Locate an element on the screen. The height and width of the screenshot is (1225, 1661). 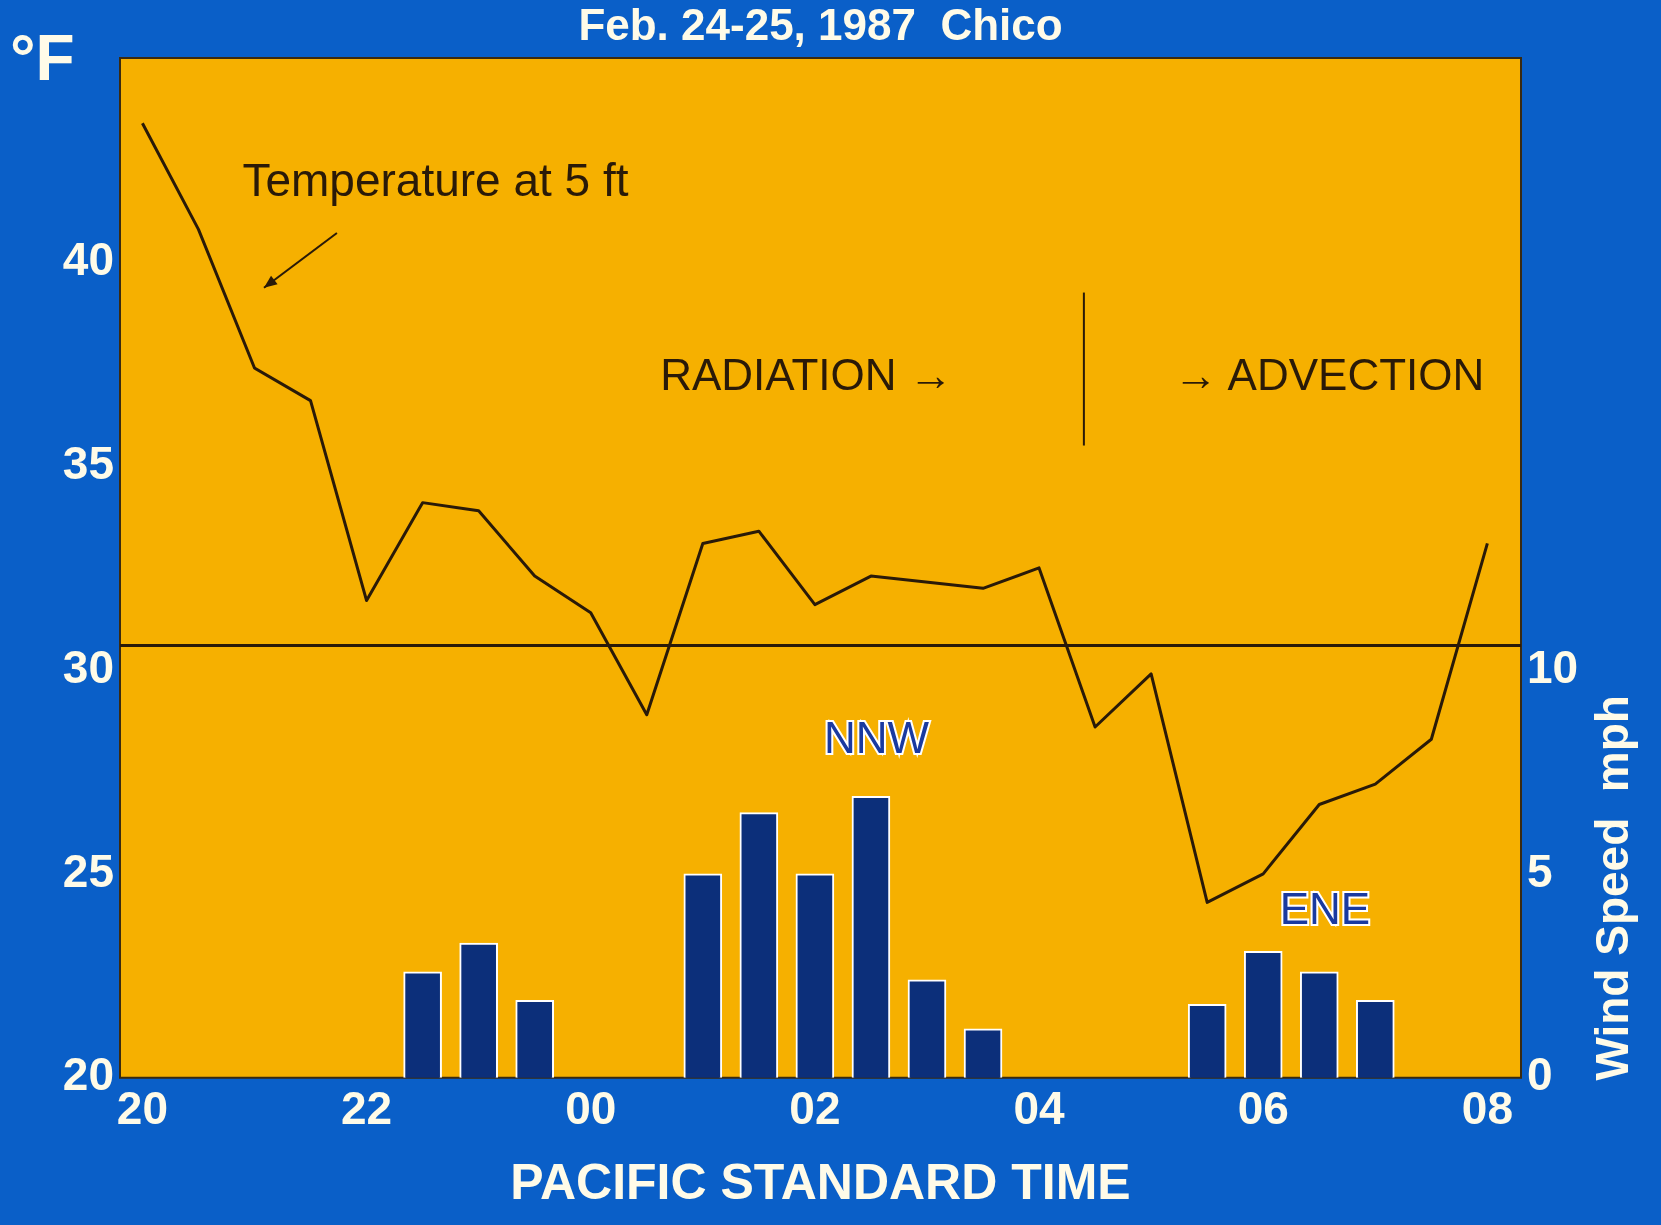
chart-title: Feb. 24-25, 1987 Chico is located at coordinates (820, 25).